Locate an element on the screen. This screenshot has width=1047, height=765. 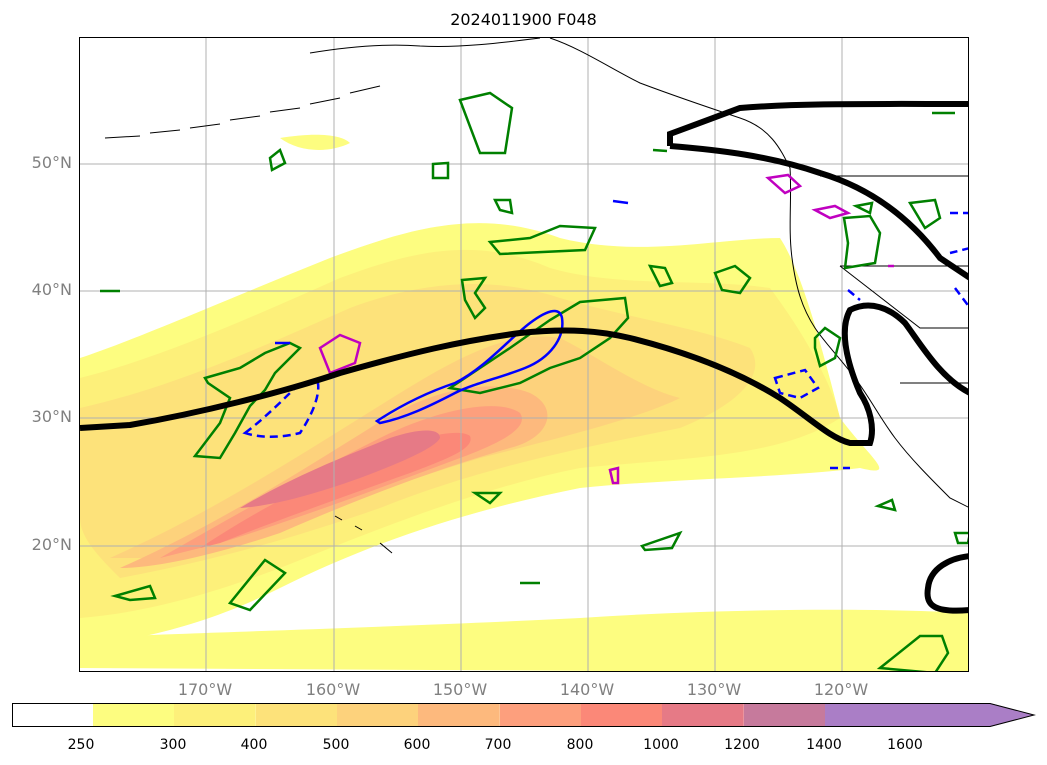
colorbar-segments is located at coordinates (523, 715).